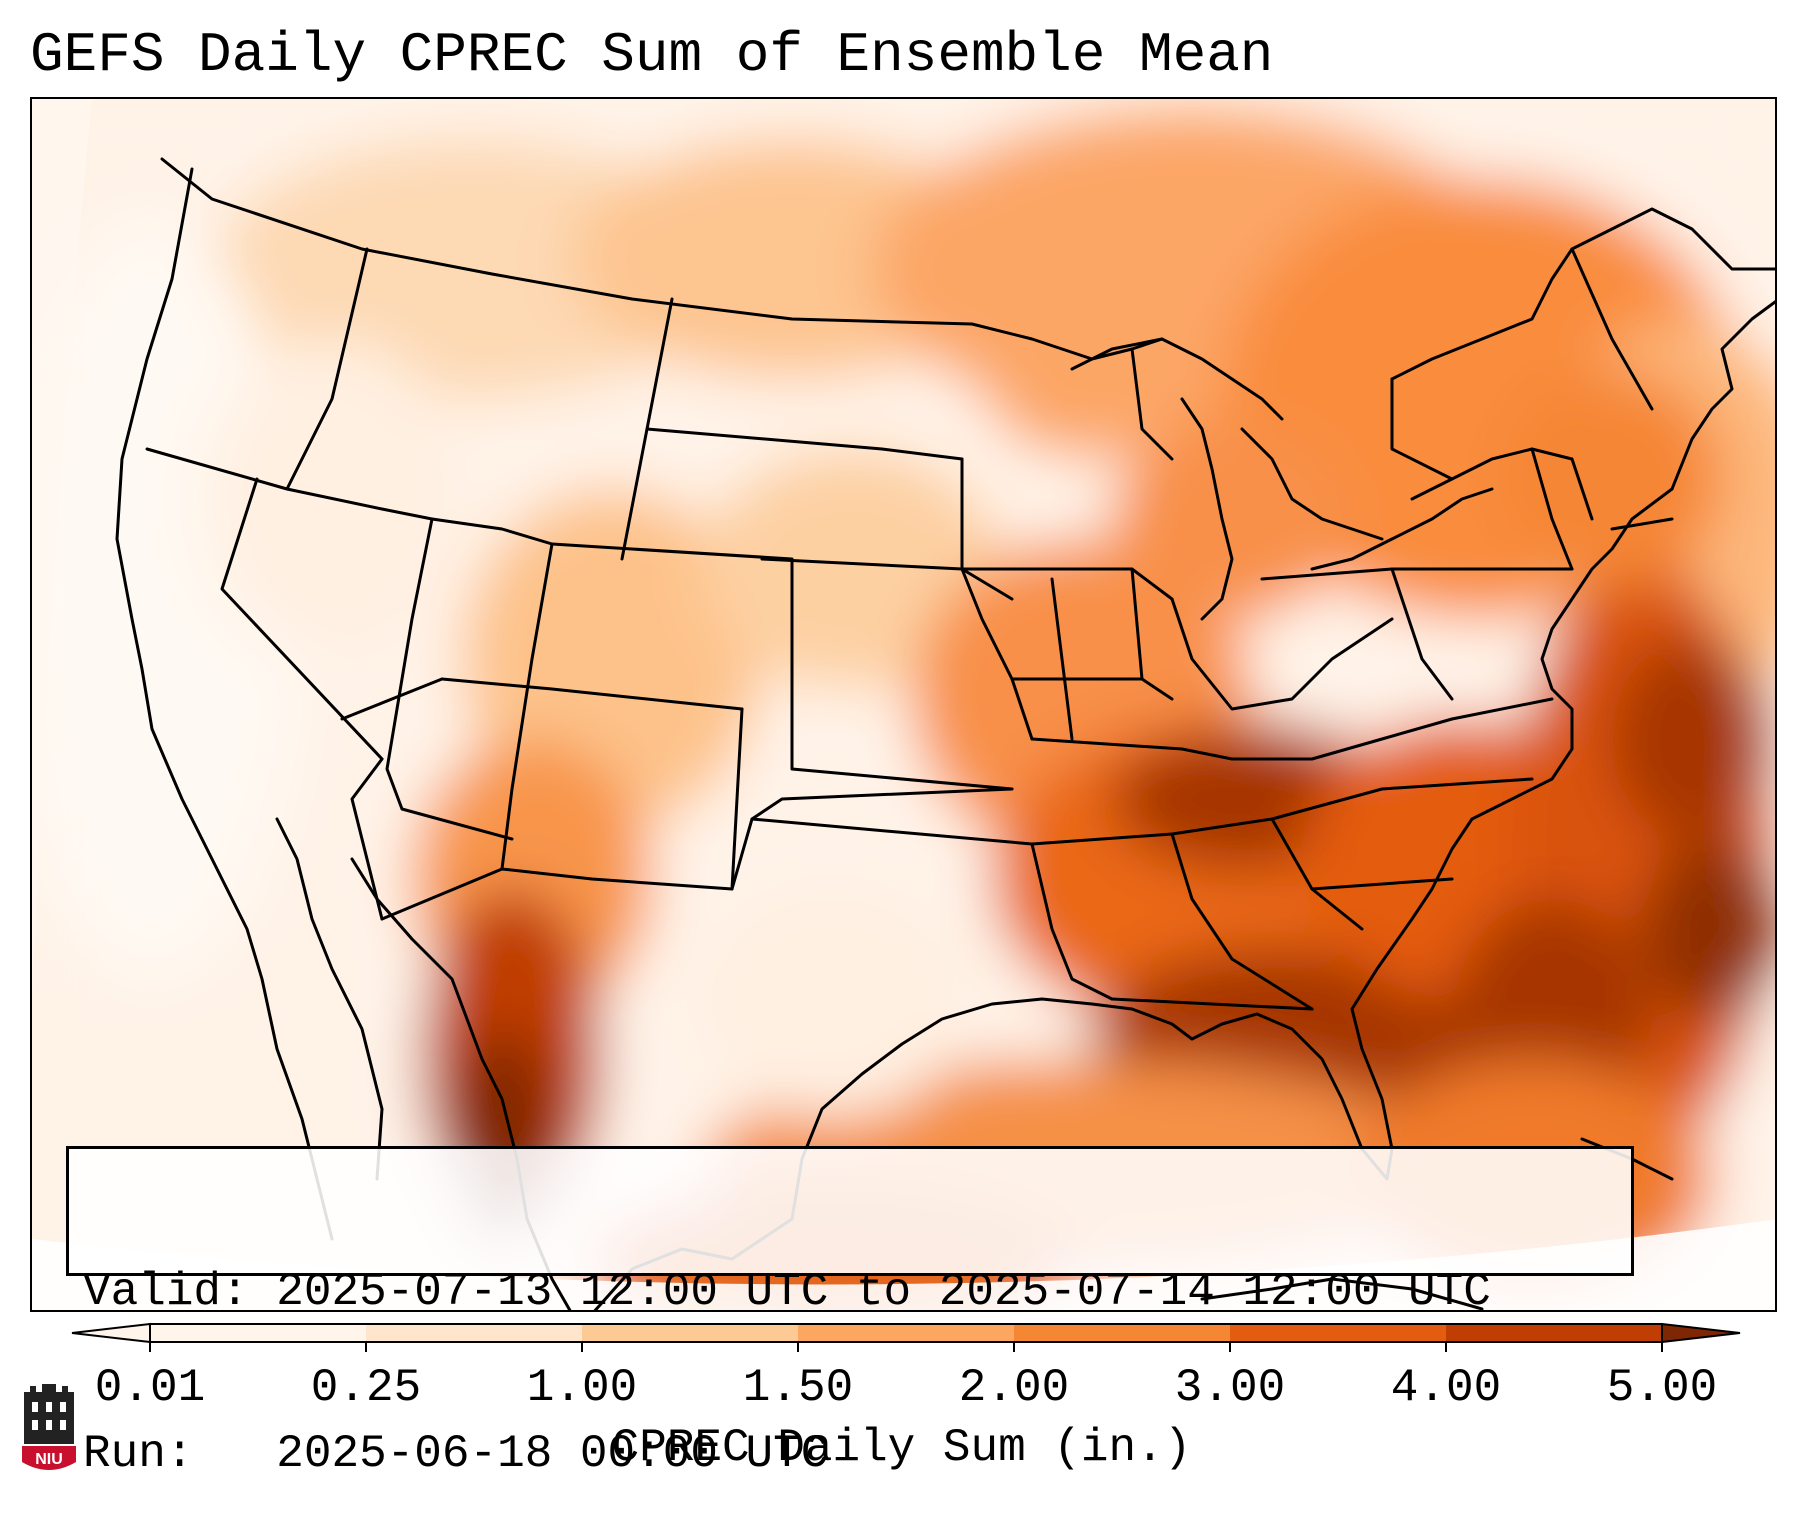 This screenshot has width=1803, height=1535. Describe the element at coordinates (901, 1448) in the screenshot. I see `colorbar-label: CPREC Daily Sum (in.)` at that location.